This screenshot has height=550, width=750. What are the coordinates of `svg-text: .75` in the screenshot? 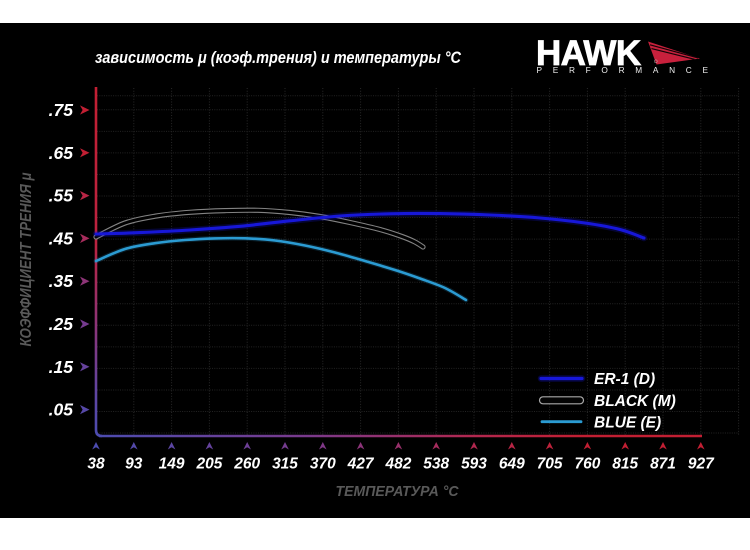 It's located at (61, 110).